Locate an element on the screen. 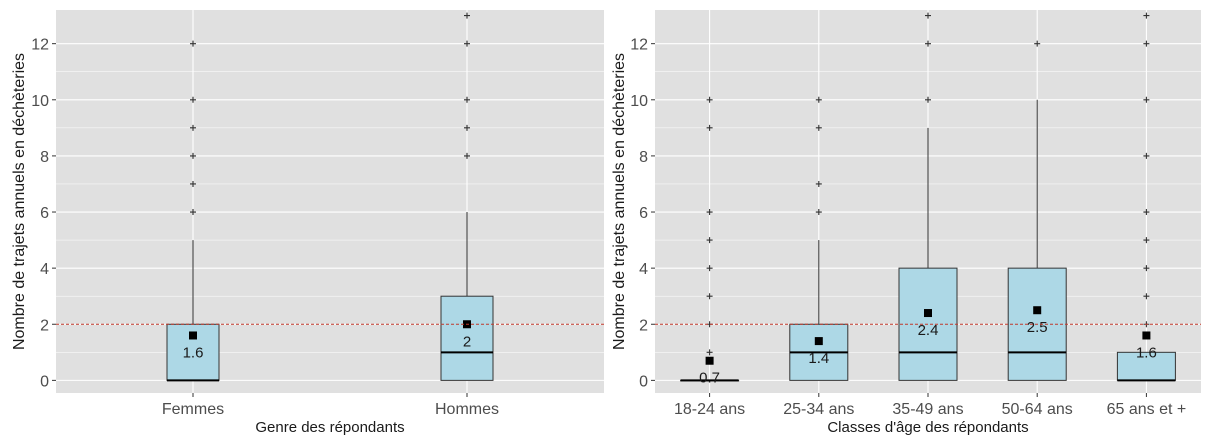 The width and height of the screenshot is (1206, 438). box-65-ans-et: 1.6 is located at coordinates (1146, 197).